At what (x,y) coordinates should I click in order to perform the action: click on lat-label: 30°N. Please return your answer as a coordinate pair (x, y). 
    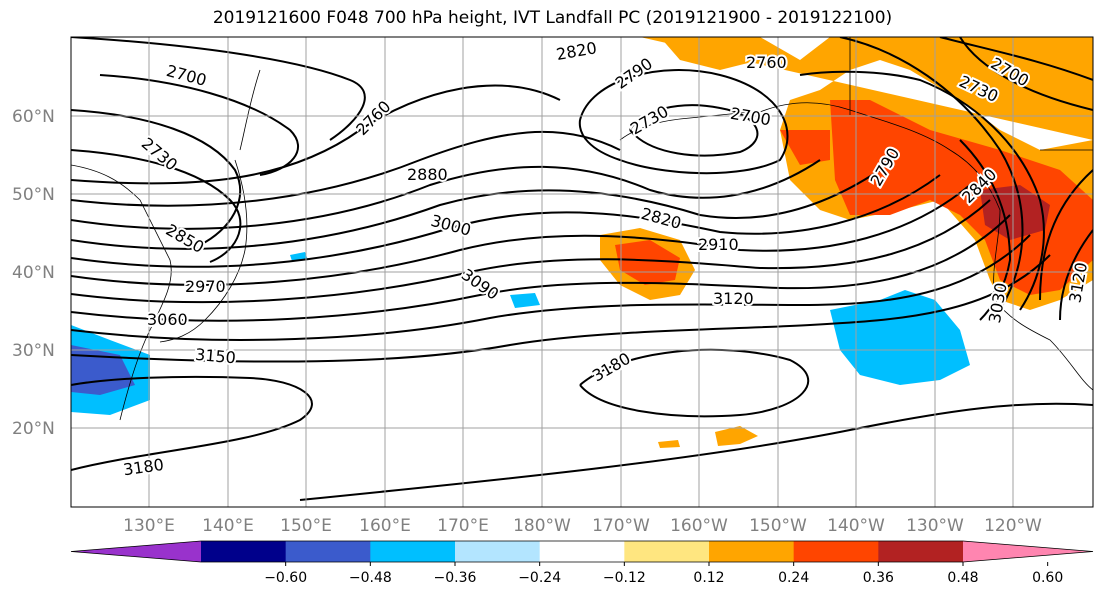
    Looking at the image, I should click on (33, 351).